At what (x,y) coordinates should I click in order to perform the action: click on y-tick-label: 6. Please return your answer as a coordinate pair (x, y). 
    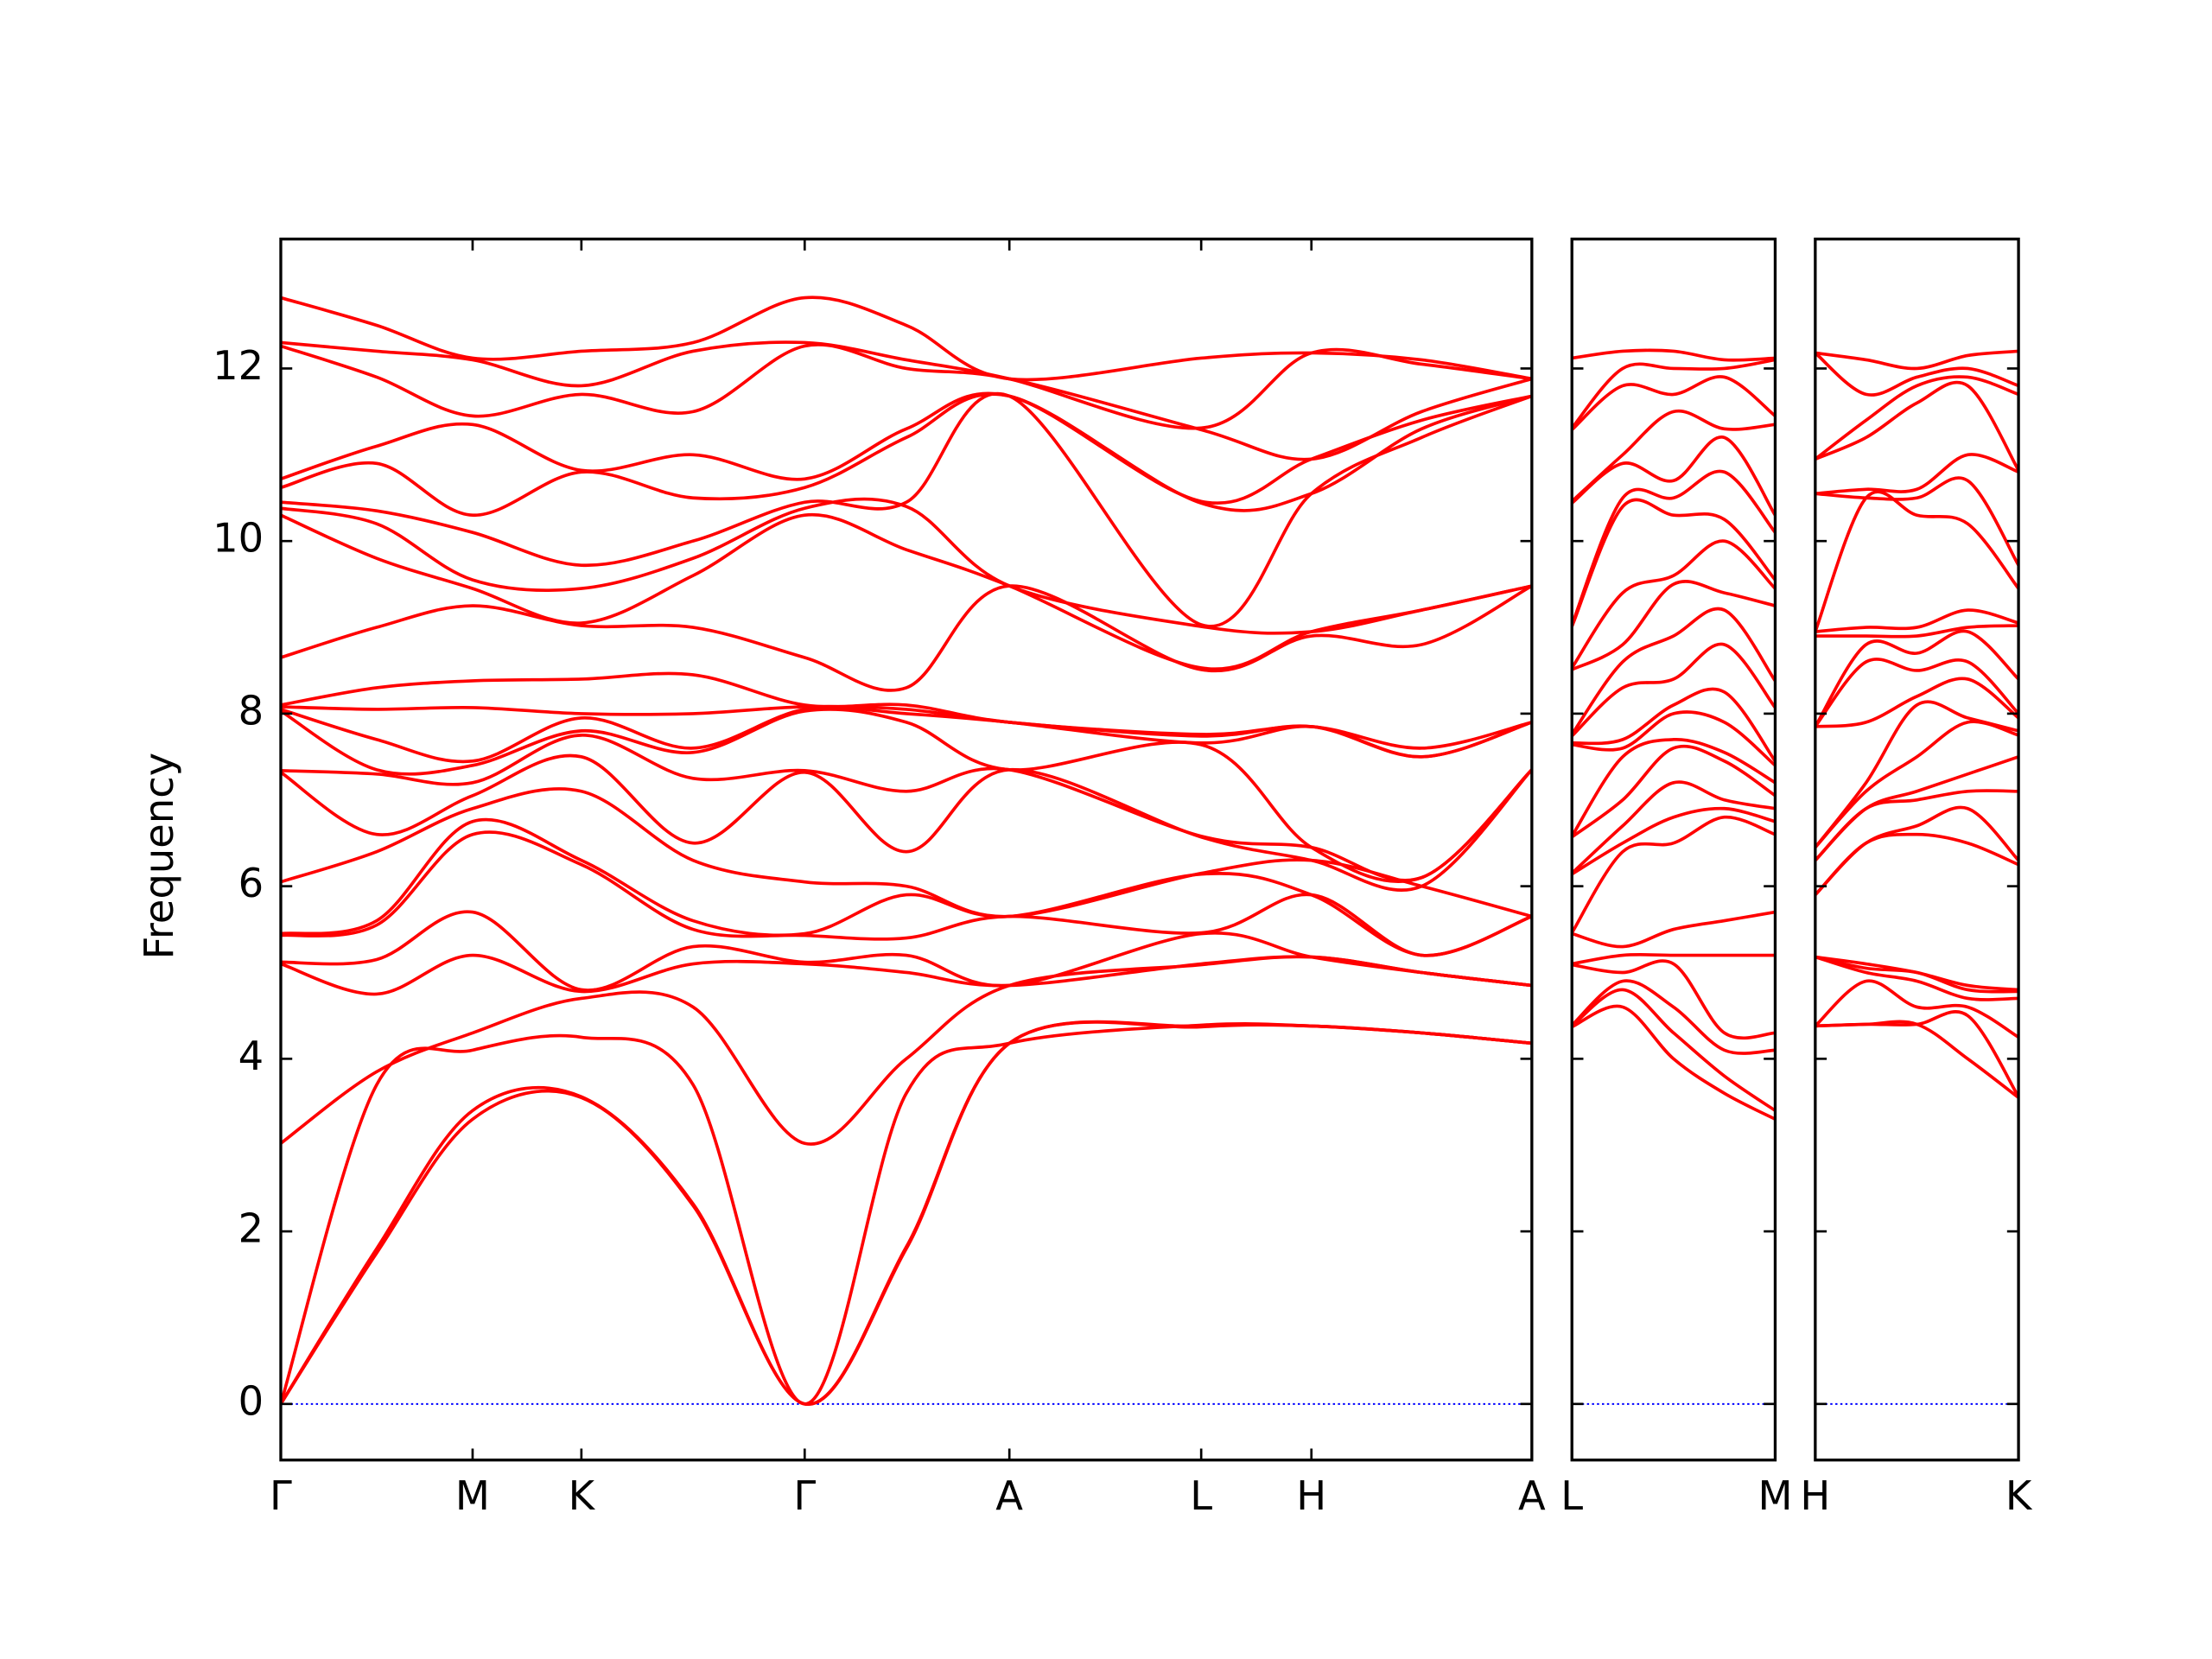
    Looking at the image, I should click on (251, 883).